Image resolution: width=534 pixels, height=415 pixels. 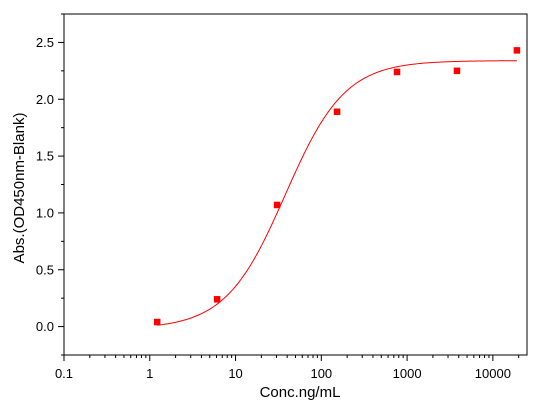 I want to click on y-axis-title: Abs.(OD450nm-Blank), so click(x=19, y=188).